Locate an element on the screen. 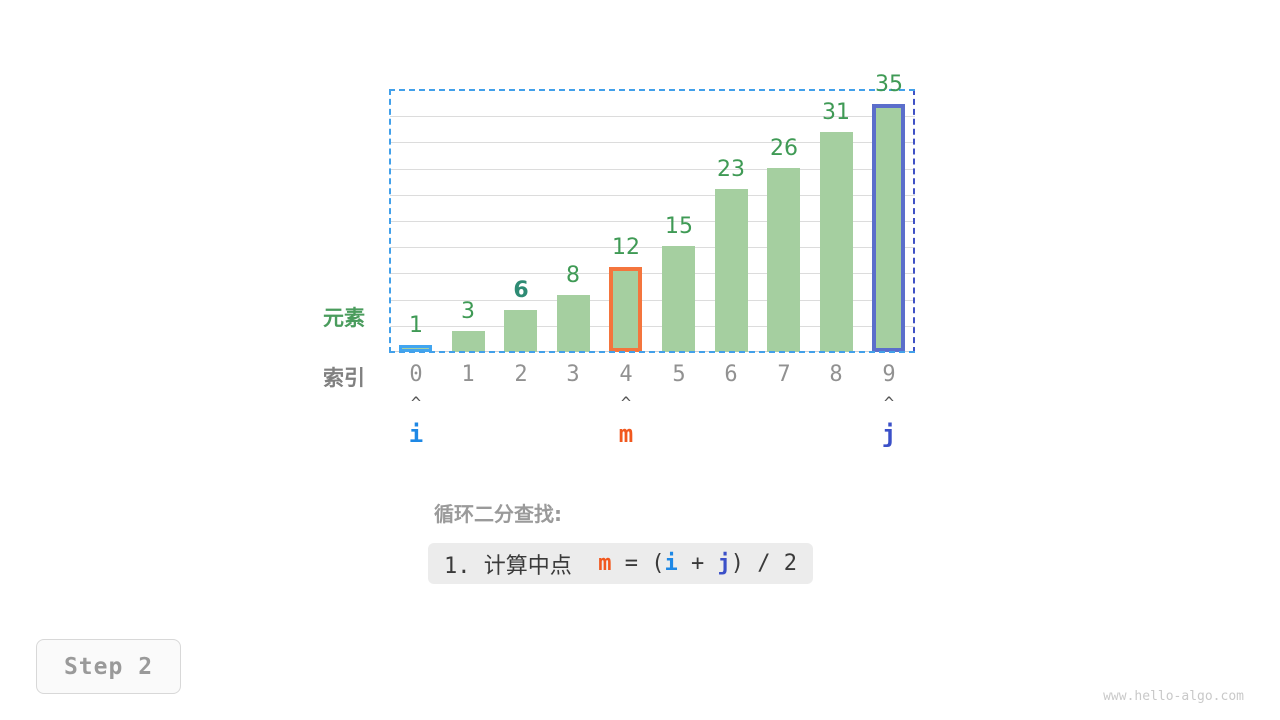  pointer-label-m: m is located at coordinates (626, 434).